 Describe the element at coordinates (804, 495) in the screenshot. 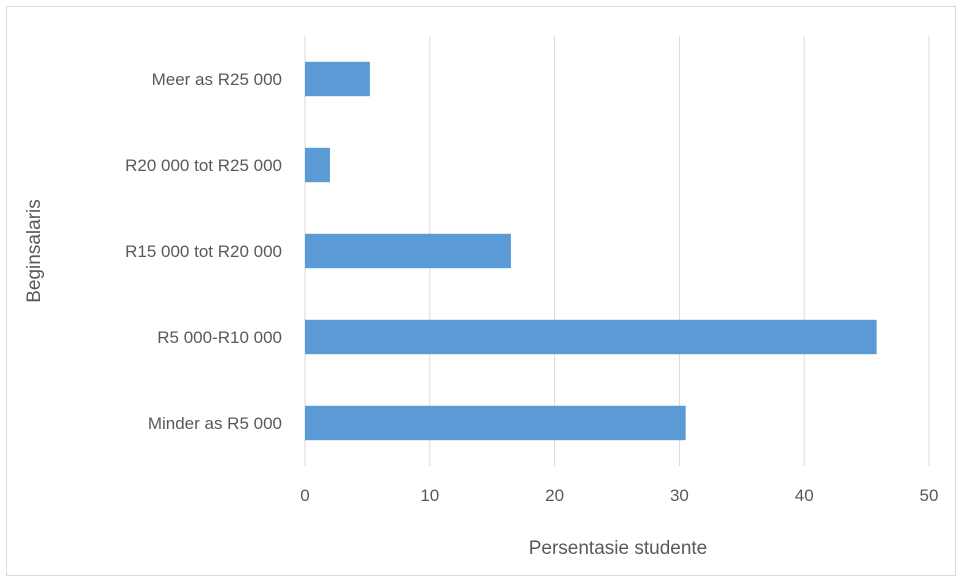

I see `x-tick-label: 40` at that location.